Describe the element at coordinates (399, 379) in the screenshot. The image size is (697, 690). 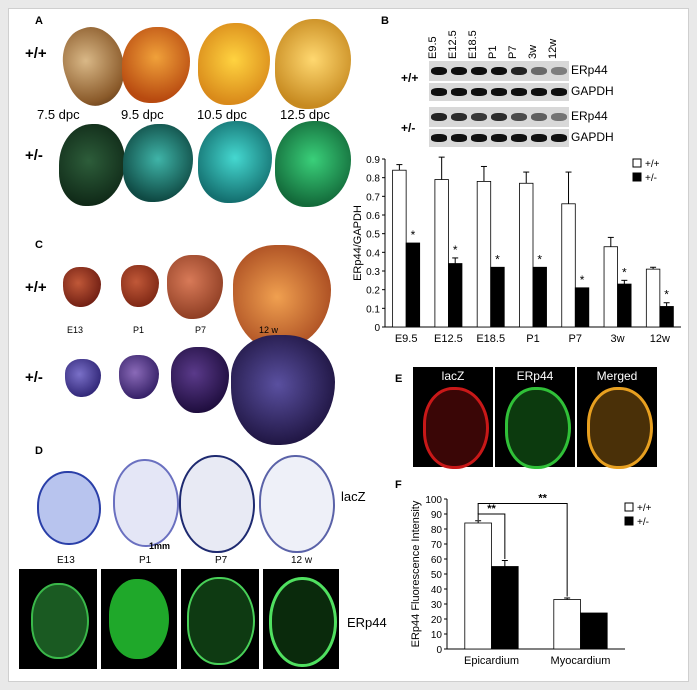
I see `panel-label-e: E` at that location.